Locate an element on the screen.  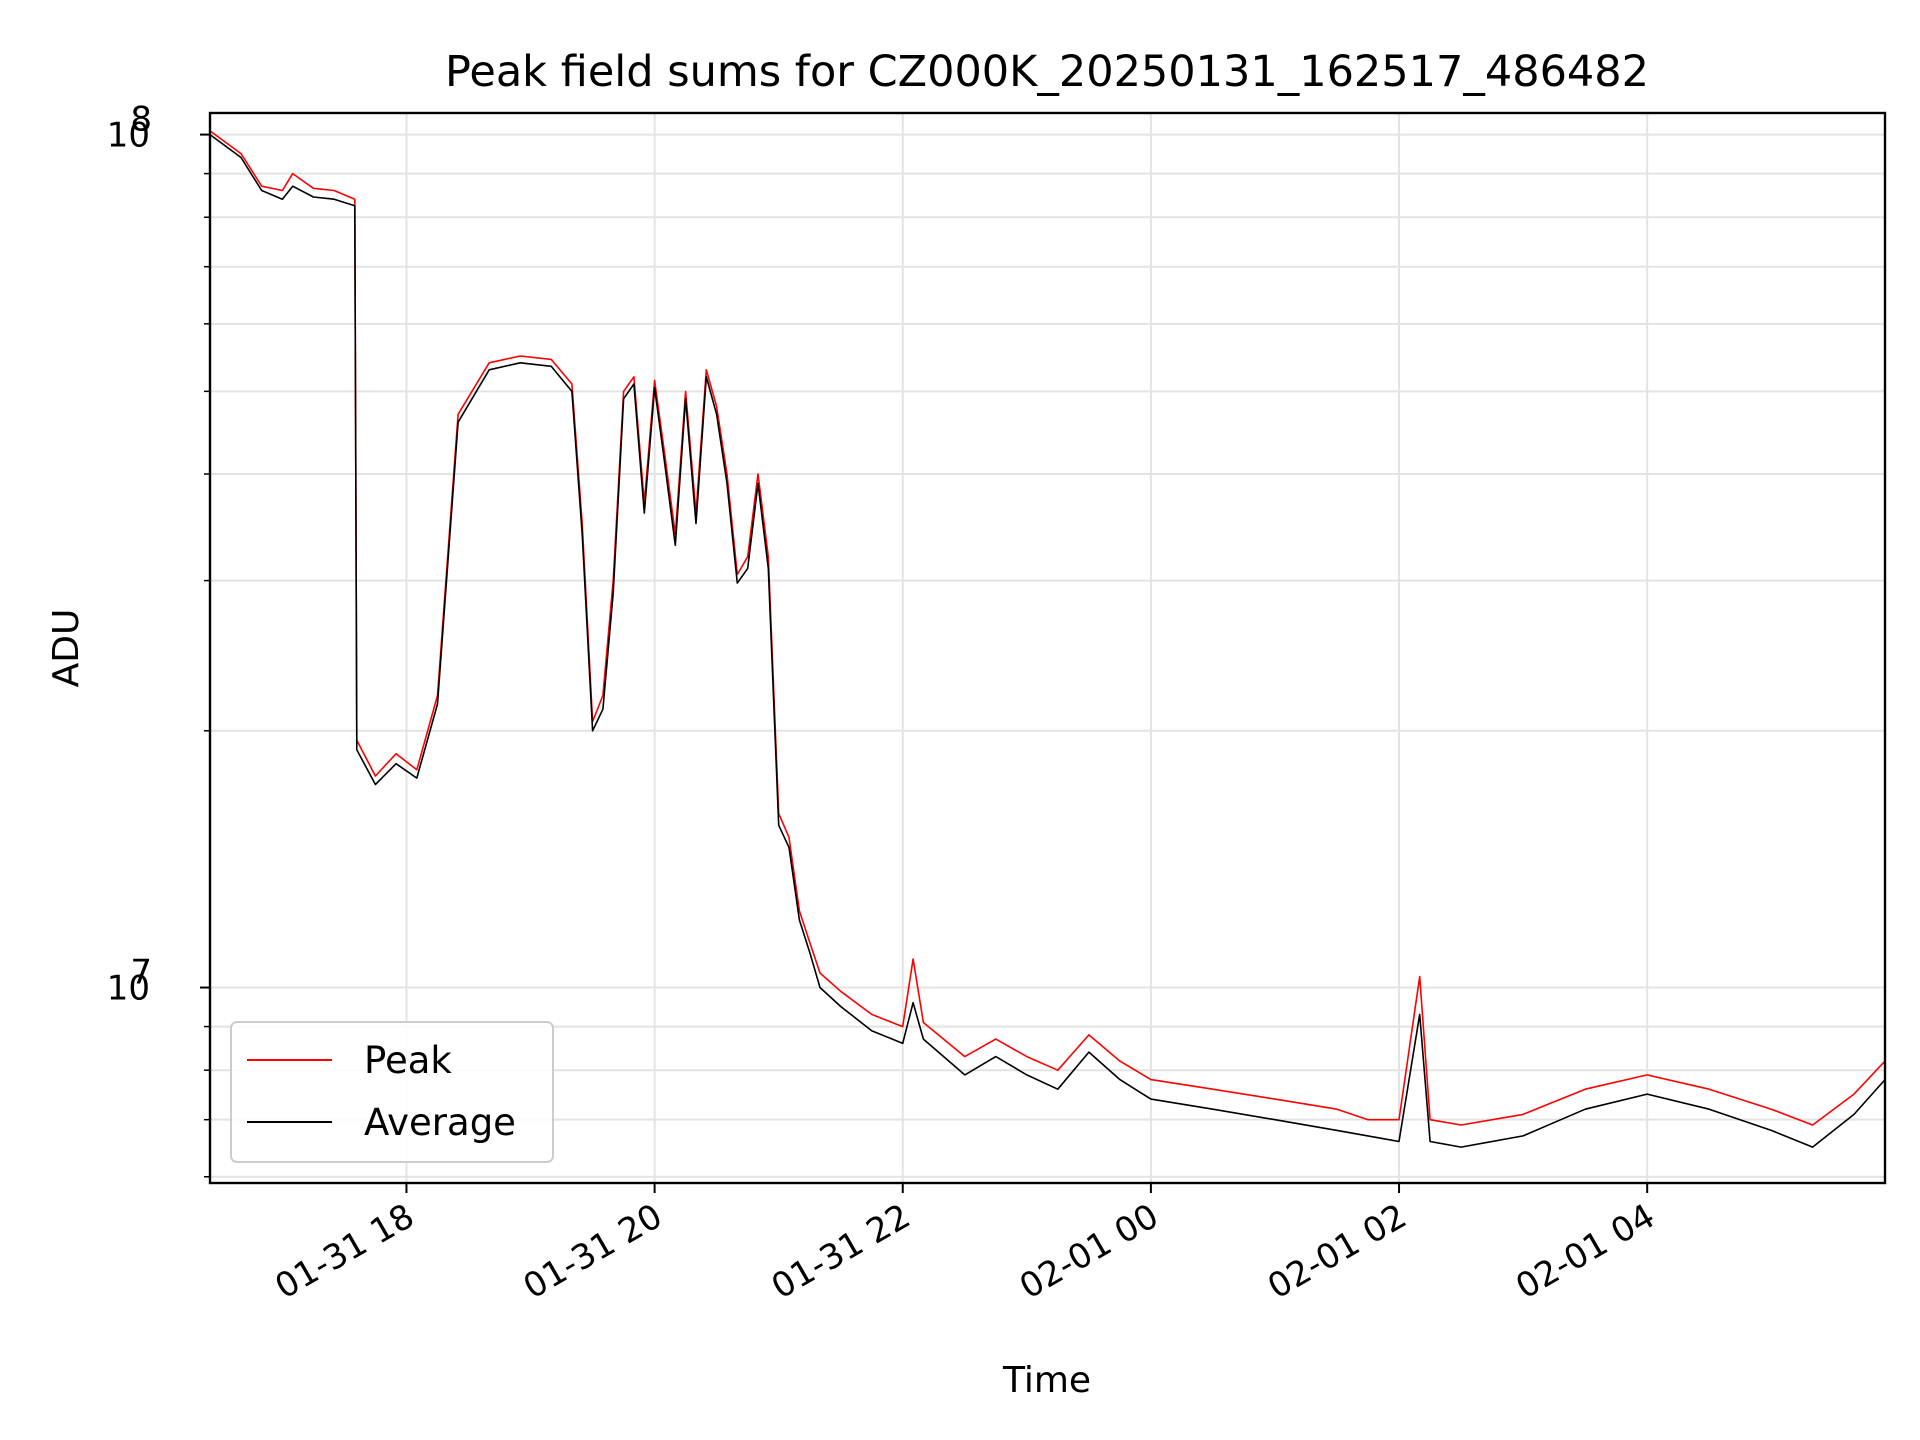
y-axis-label: ADU is located at coordinates (66, 648).